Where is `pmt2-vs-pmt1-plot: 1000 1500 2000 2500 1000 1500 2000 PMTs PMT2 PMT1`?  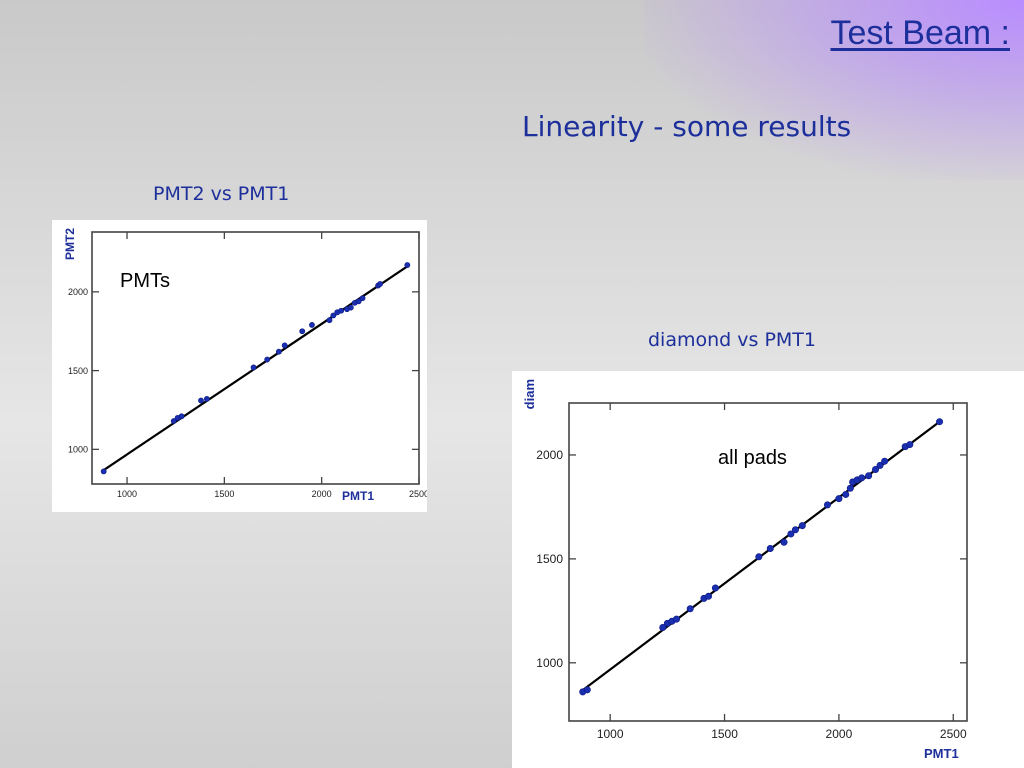
pmt2-vs-pmt1-plot: 1000 1500 2000 2500 1000 1500 2000 PMTs PMT2 PMT1 is located at coordinates (245, 365).